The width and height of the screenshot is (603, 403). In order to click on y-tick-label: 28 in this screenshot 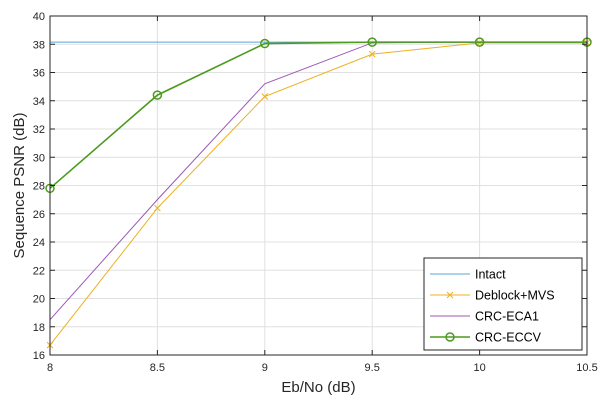, I will do `click(39, 187)`.